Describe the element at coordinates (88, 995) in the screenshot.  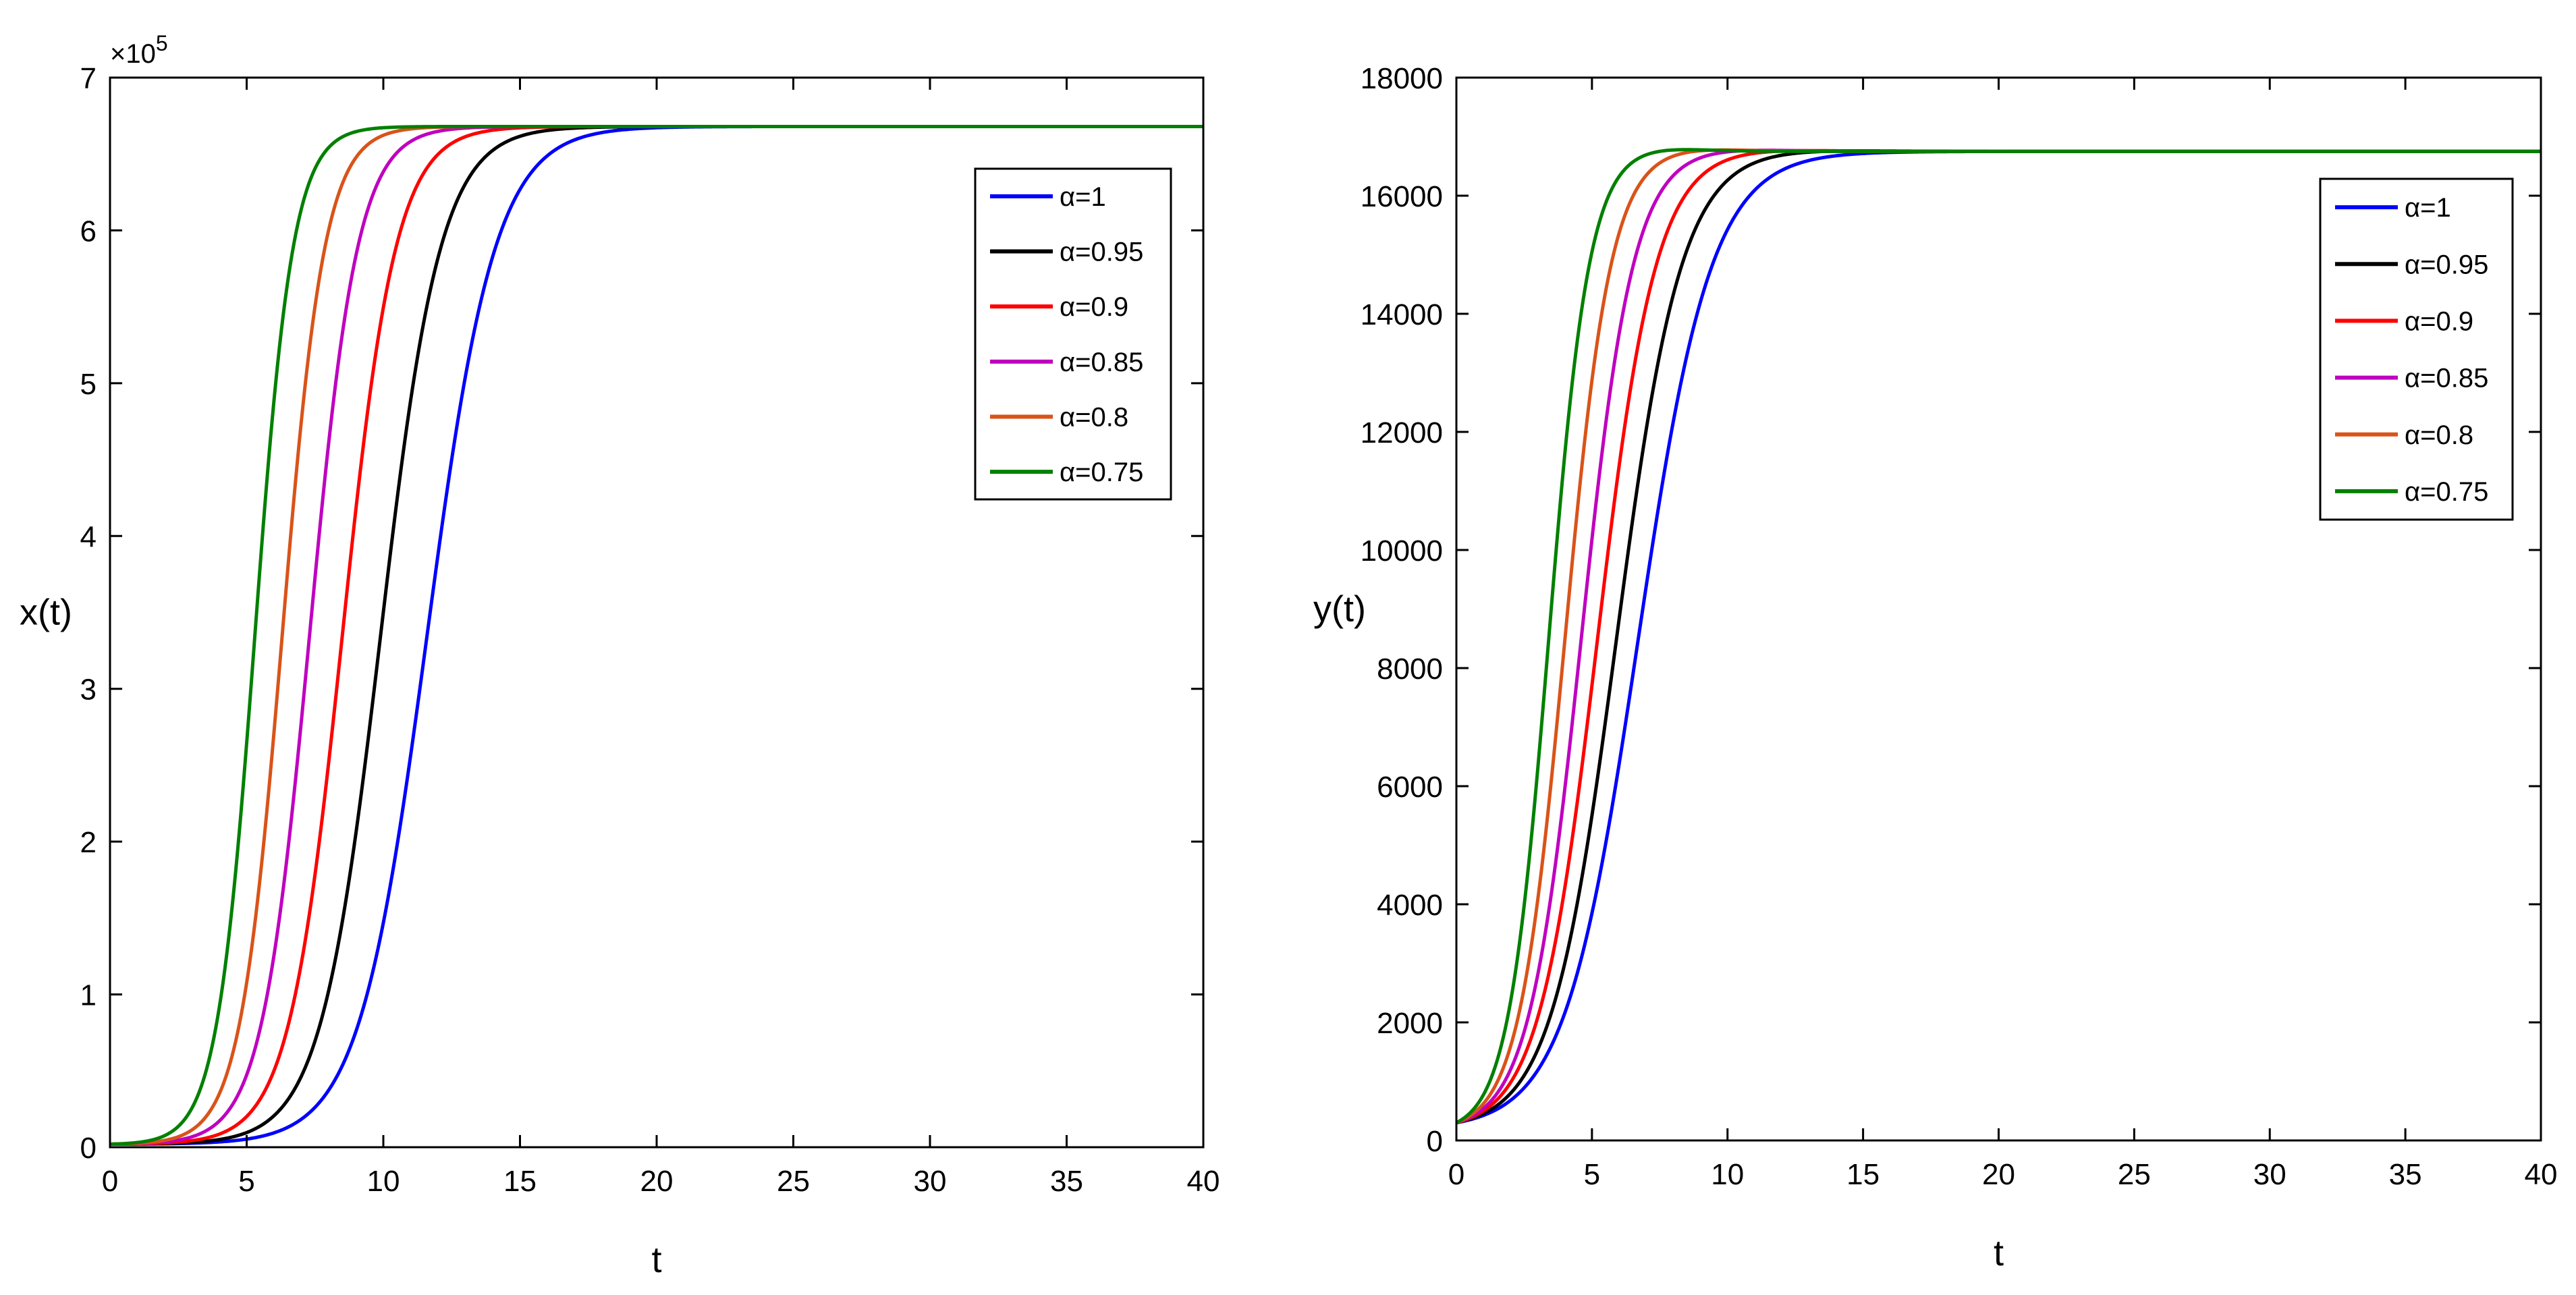
I see `y-tick-label: 1` at that location.